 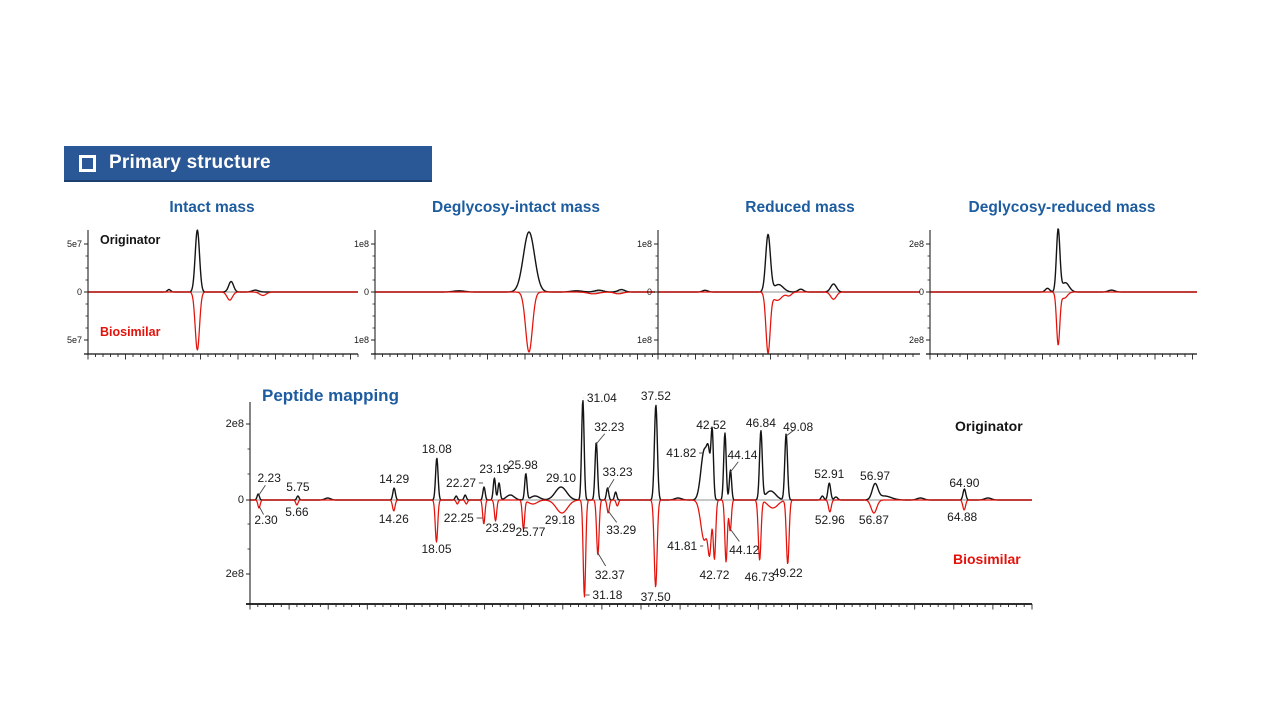 I want to click on peak-label: 14.26, so click(x=394, y=519).